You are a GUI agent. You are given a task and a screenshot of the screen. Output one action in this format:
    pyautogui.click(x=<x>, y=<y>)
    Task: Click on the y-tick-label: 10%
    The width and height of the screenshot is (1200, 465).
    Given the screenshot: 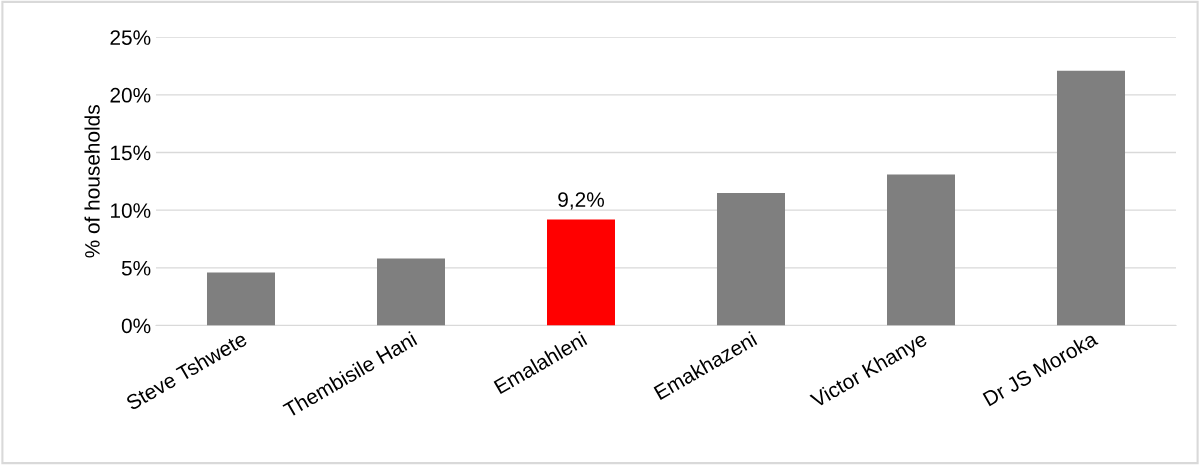 What is the action you would take?
    pyautogui.click(x=131, y=210)
    